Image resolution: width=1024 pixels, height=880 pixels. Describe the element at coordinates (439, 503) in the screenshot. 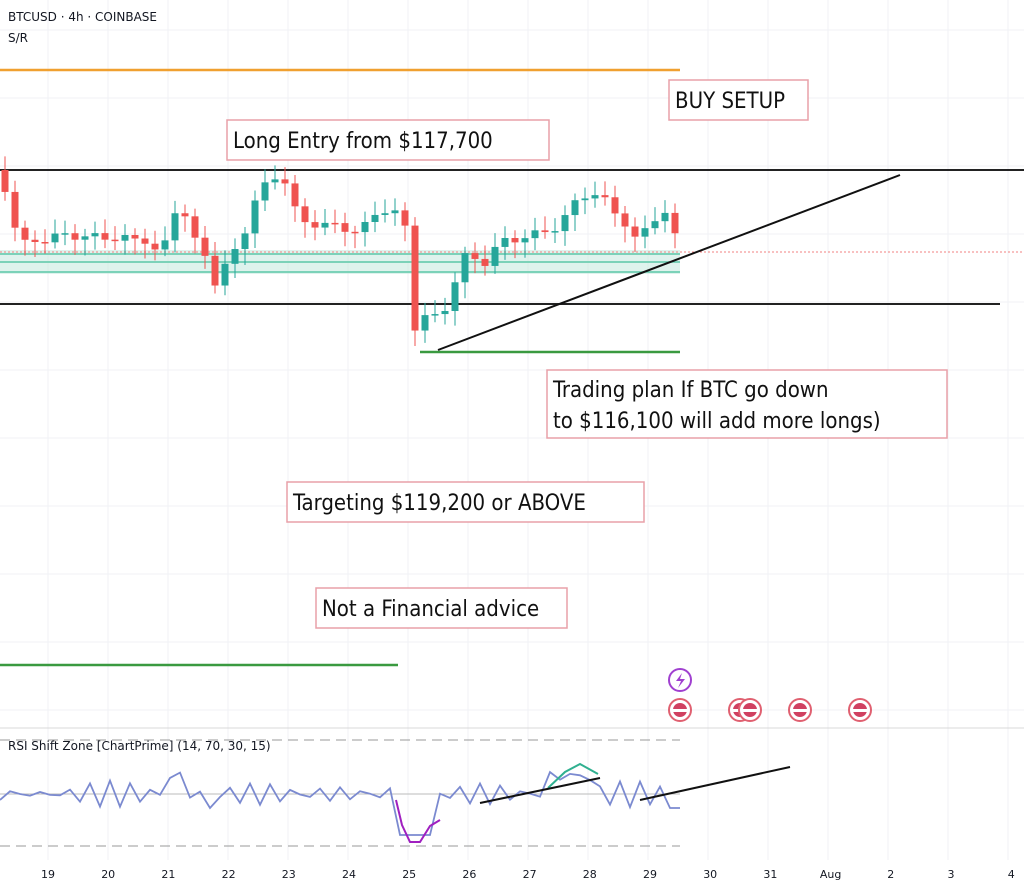

I see `note: Targeting $119,200 or ABOVE` at that location.